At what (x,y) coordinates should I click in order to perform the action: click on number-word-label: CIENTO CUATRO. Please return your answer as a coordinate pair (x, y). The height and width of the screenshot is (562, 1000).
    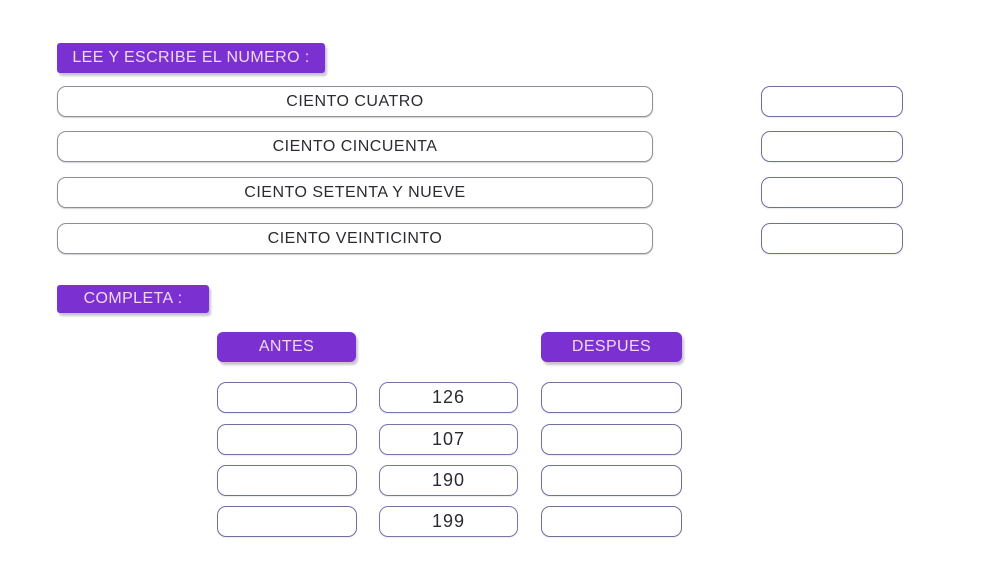
    Looking at the image, I should click on (355, 101).